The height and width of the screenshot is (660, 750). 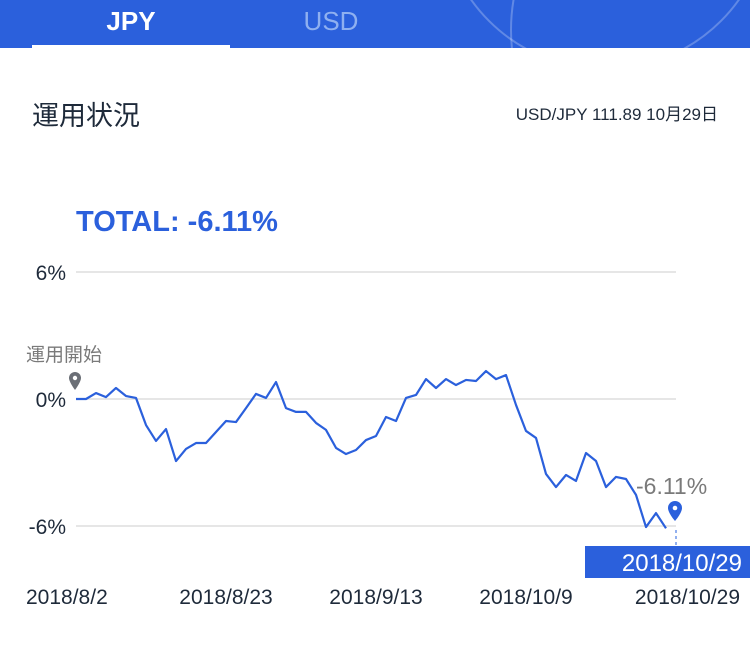 What do you see at coordinates (67, 597) in the screenshot?
I see `x-tick-label: 2018/8/2` at bounding box center [67, 597].